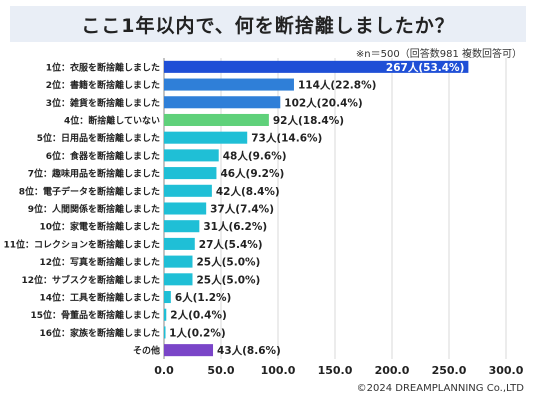 Image resolution: width=536 pixels, height=402 pixels. I want to click on copyright-text: ©2024 DREAMPLANNING Co.,LTD, so click(440, 388).